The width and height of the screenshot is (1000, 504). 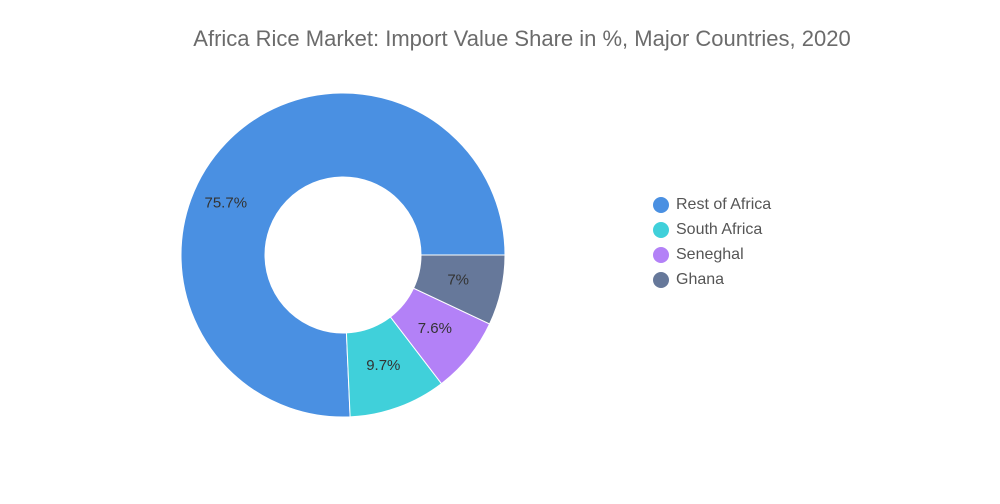 I want to click on data-label: 7.6%, so click(x=435, y=328).